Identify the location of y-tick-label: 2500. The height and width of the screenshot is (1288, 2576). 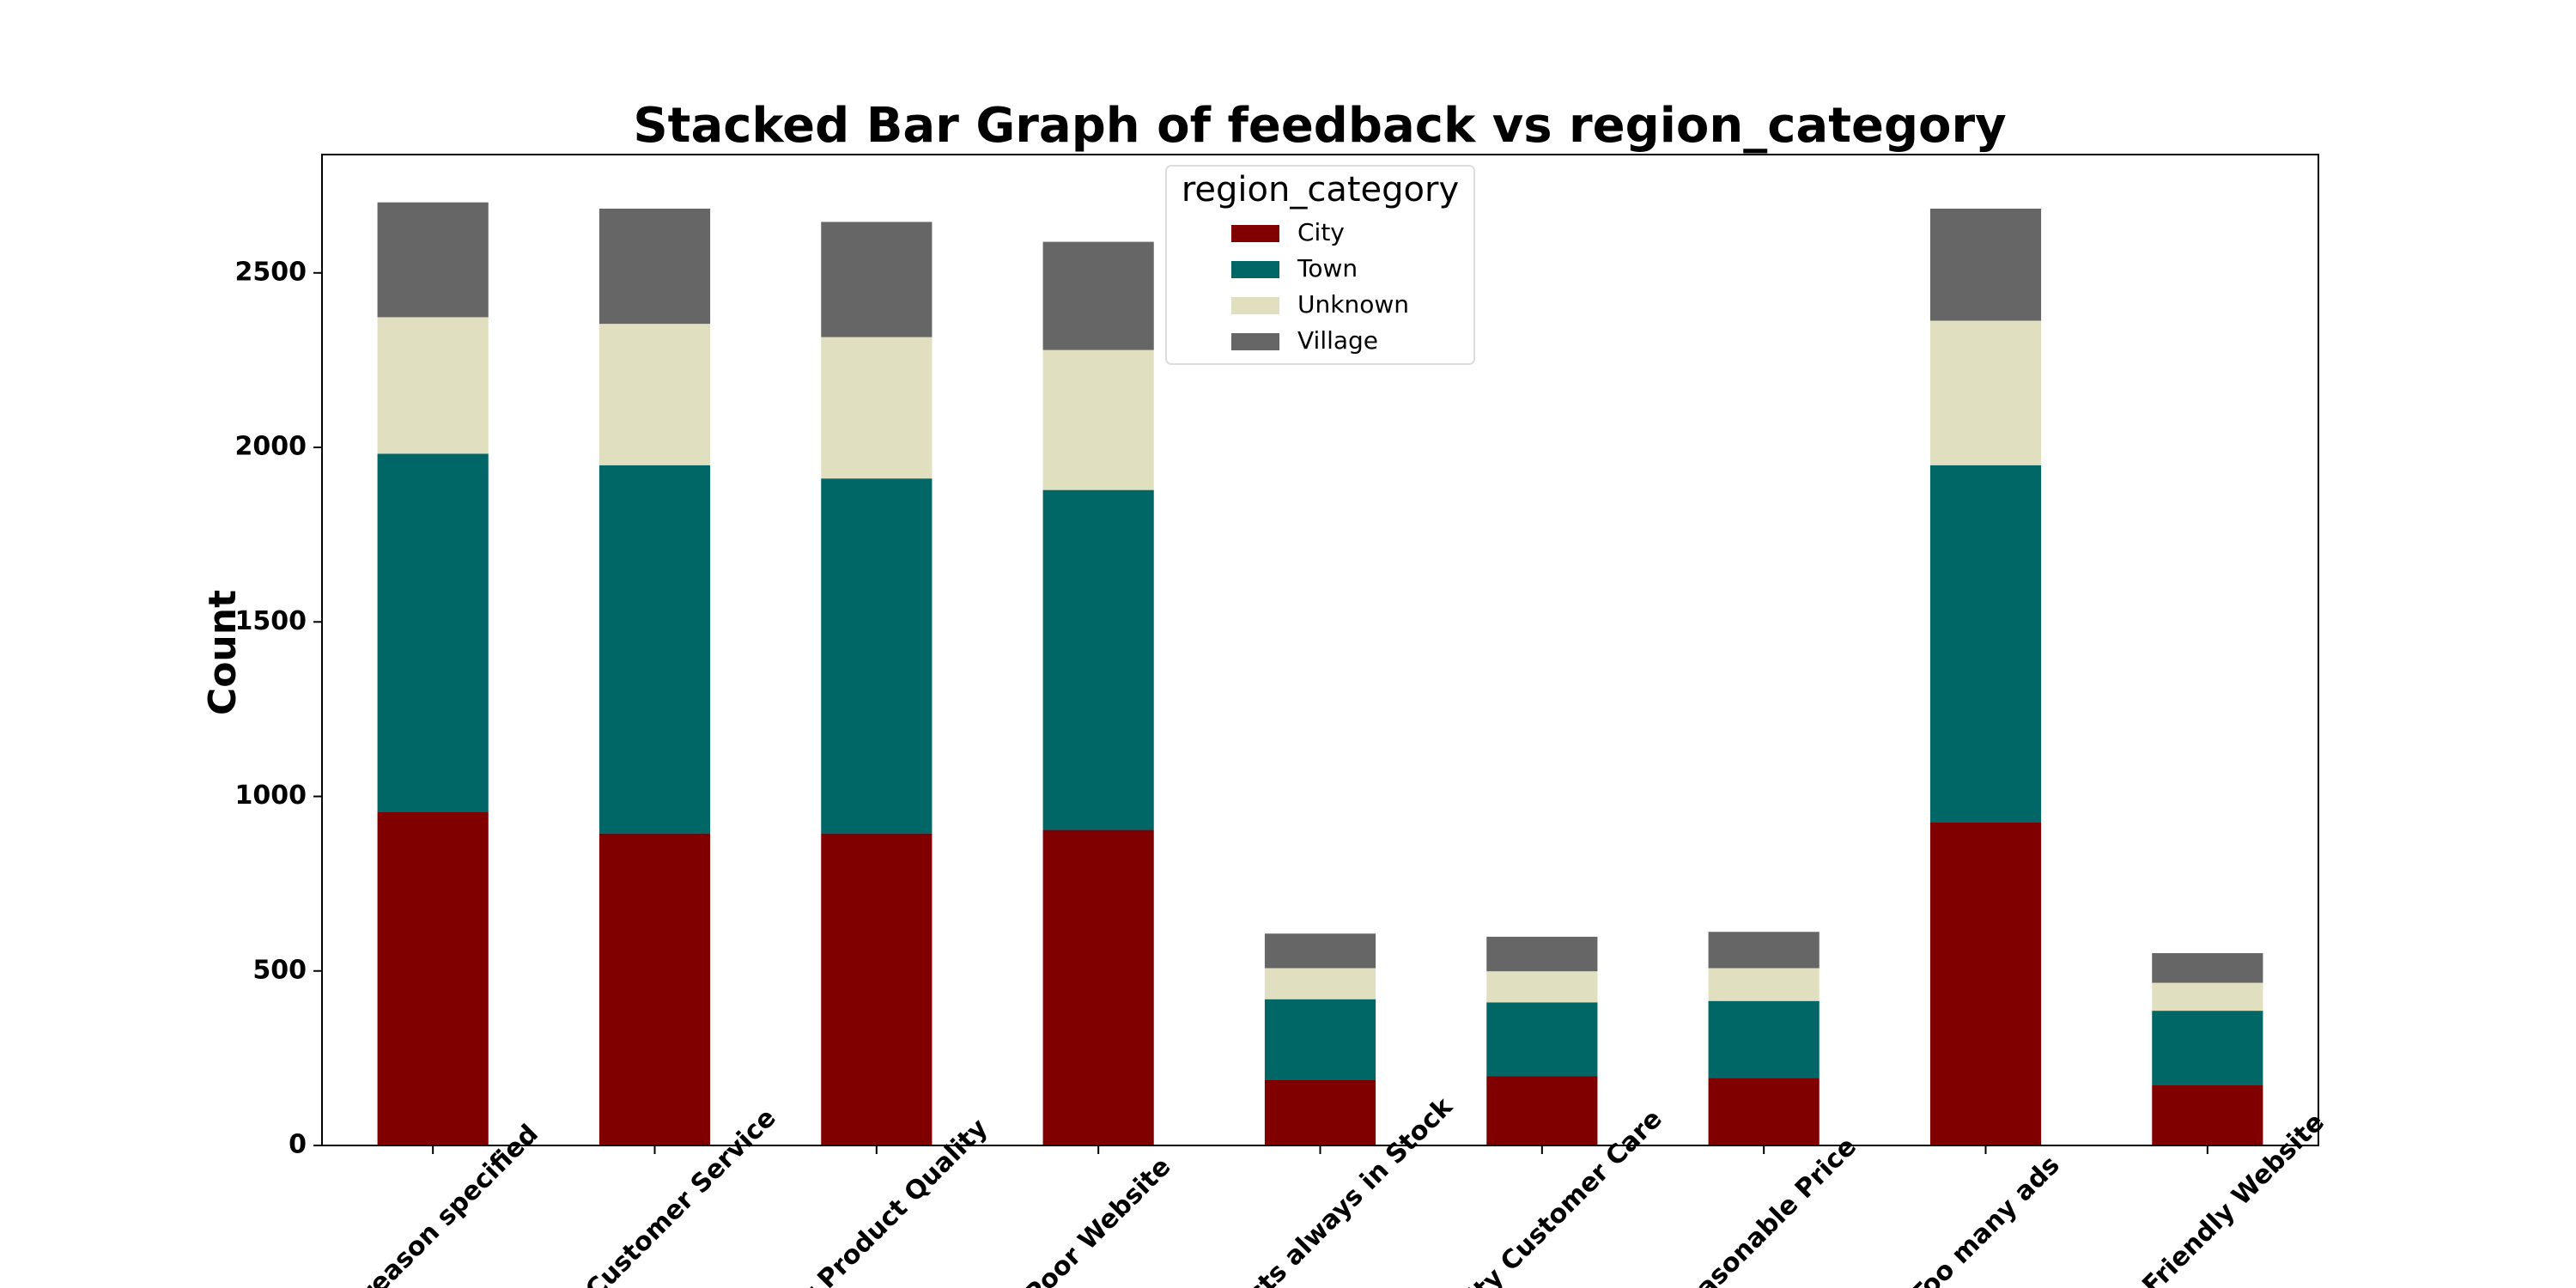
(271, 272).